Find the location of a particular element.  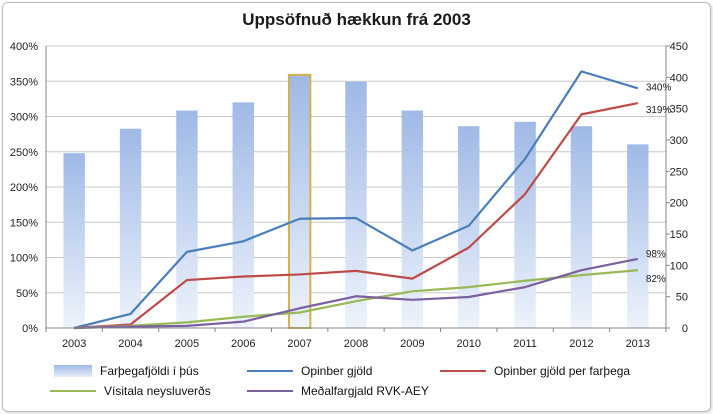

left-axis-tick-label: 50% is located at coordinates (27, 294).